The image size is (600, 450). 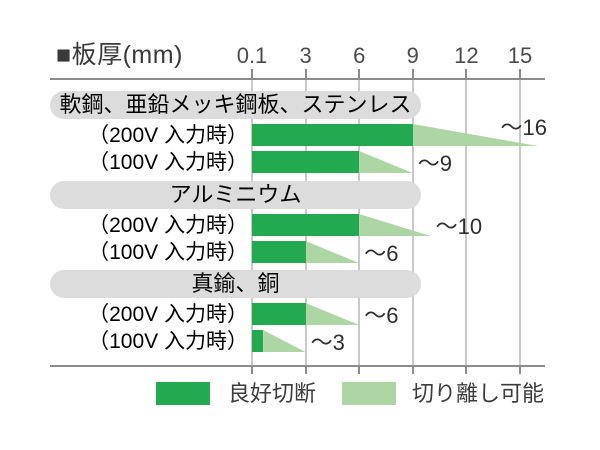 What do you see at coordinates (119, 55) in the screenshot?
I see `chart-title: ■板厚(mm)` at bounding box center [119, 55].